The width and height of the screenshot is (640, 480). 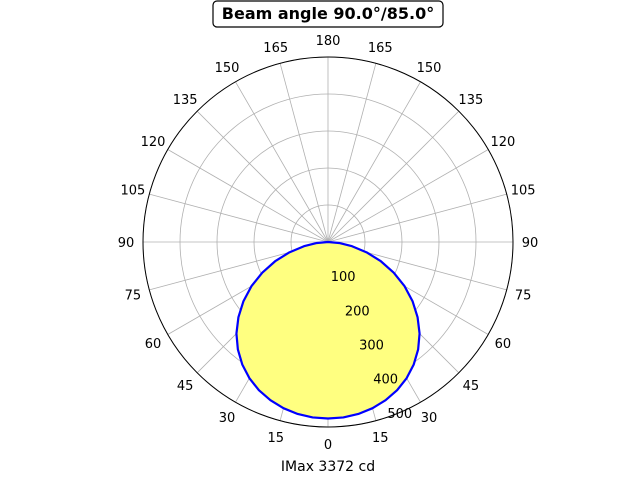 I want to click on chart-title: Beam angle 90.0°/85.0°, so click(x=328, y=13).